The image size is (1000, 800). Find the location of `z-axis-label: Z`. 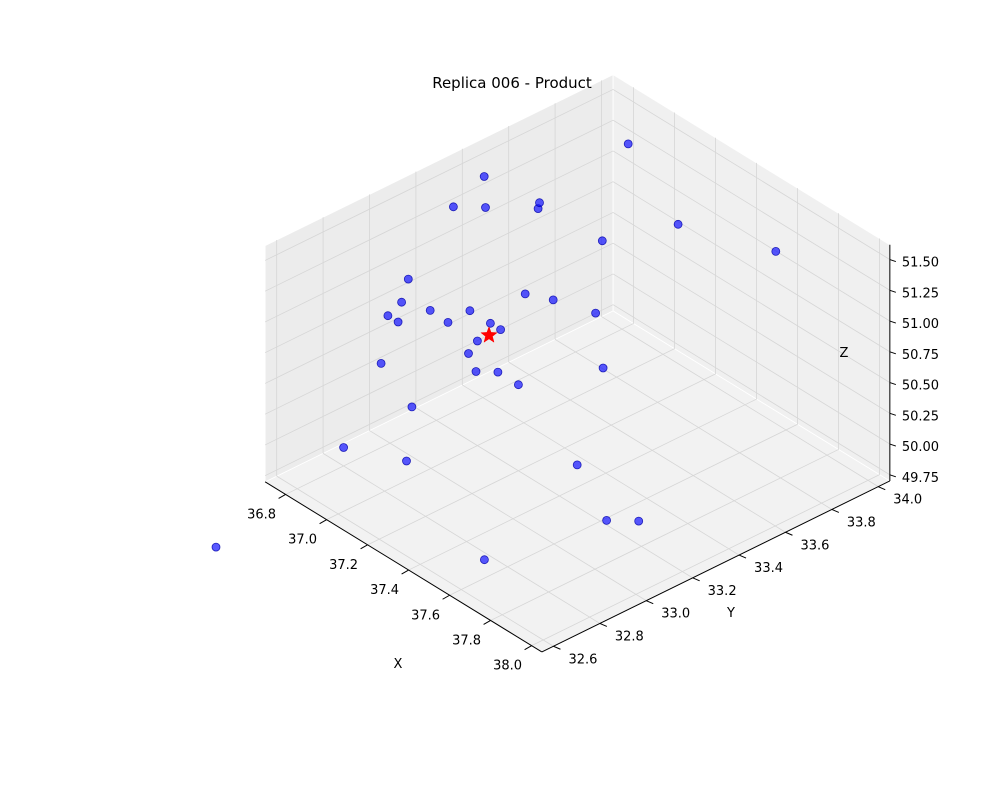

z-axis-label: Z is located at coordinates (844, 353).